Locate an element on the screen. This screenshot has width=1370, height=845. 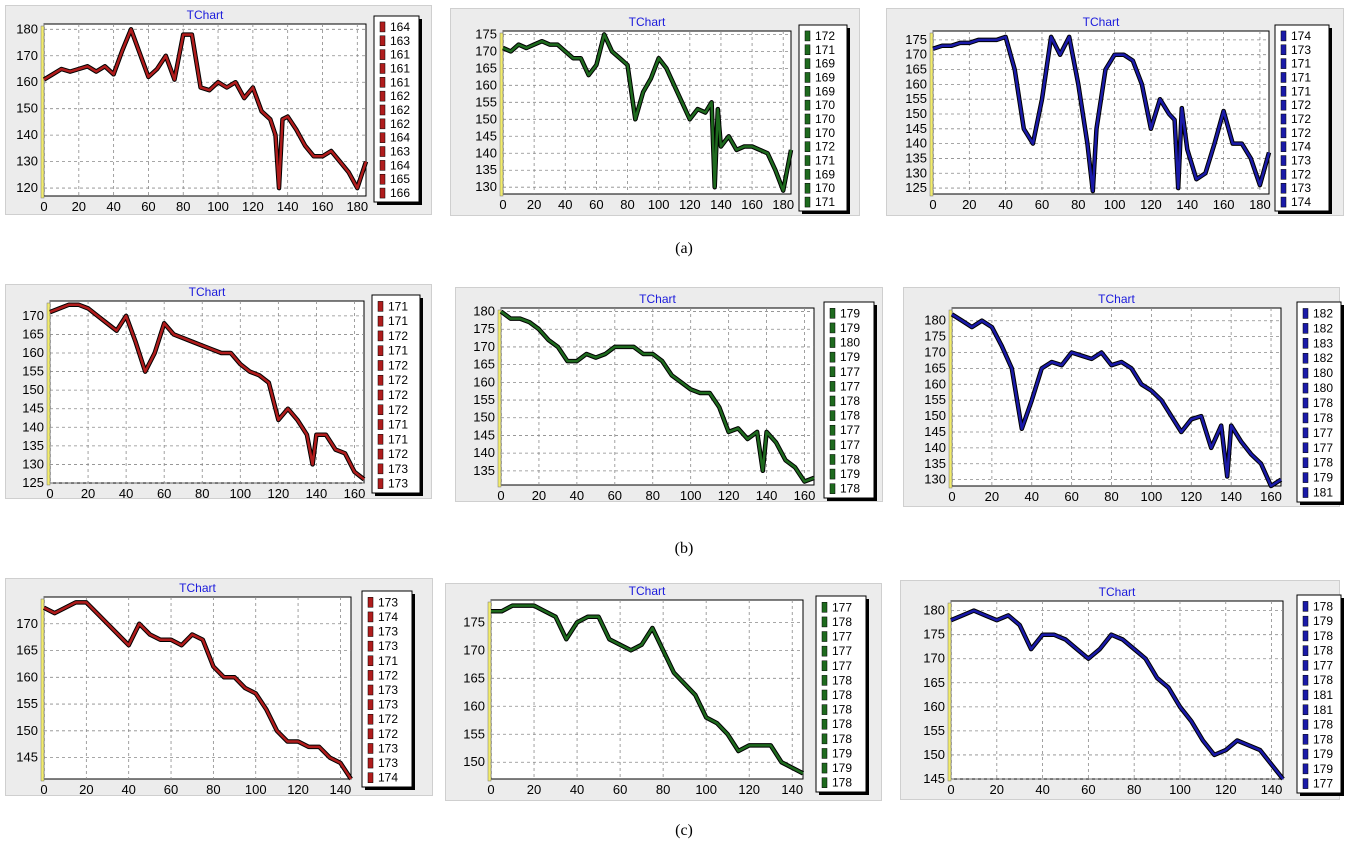
y-tick-label: 120 is located at coordinates (27, 187).